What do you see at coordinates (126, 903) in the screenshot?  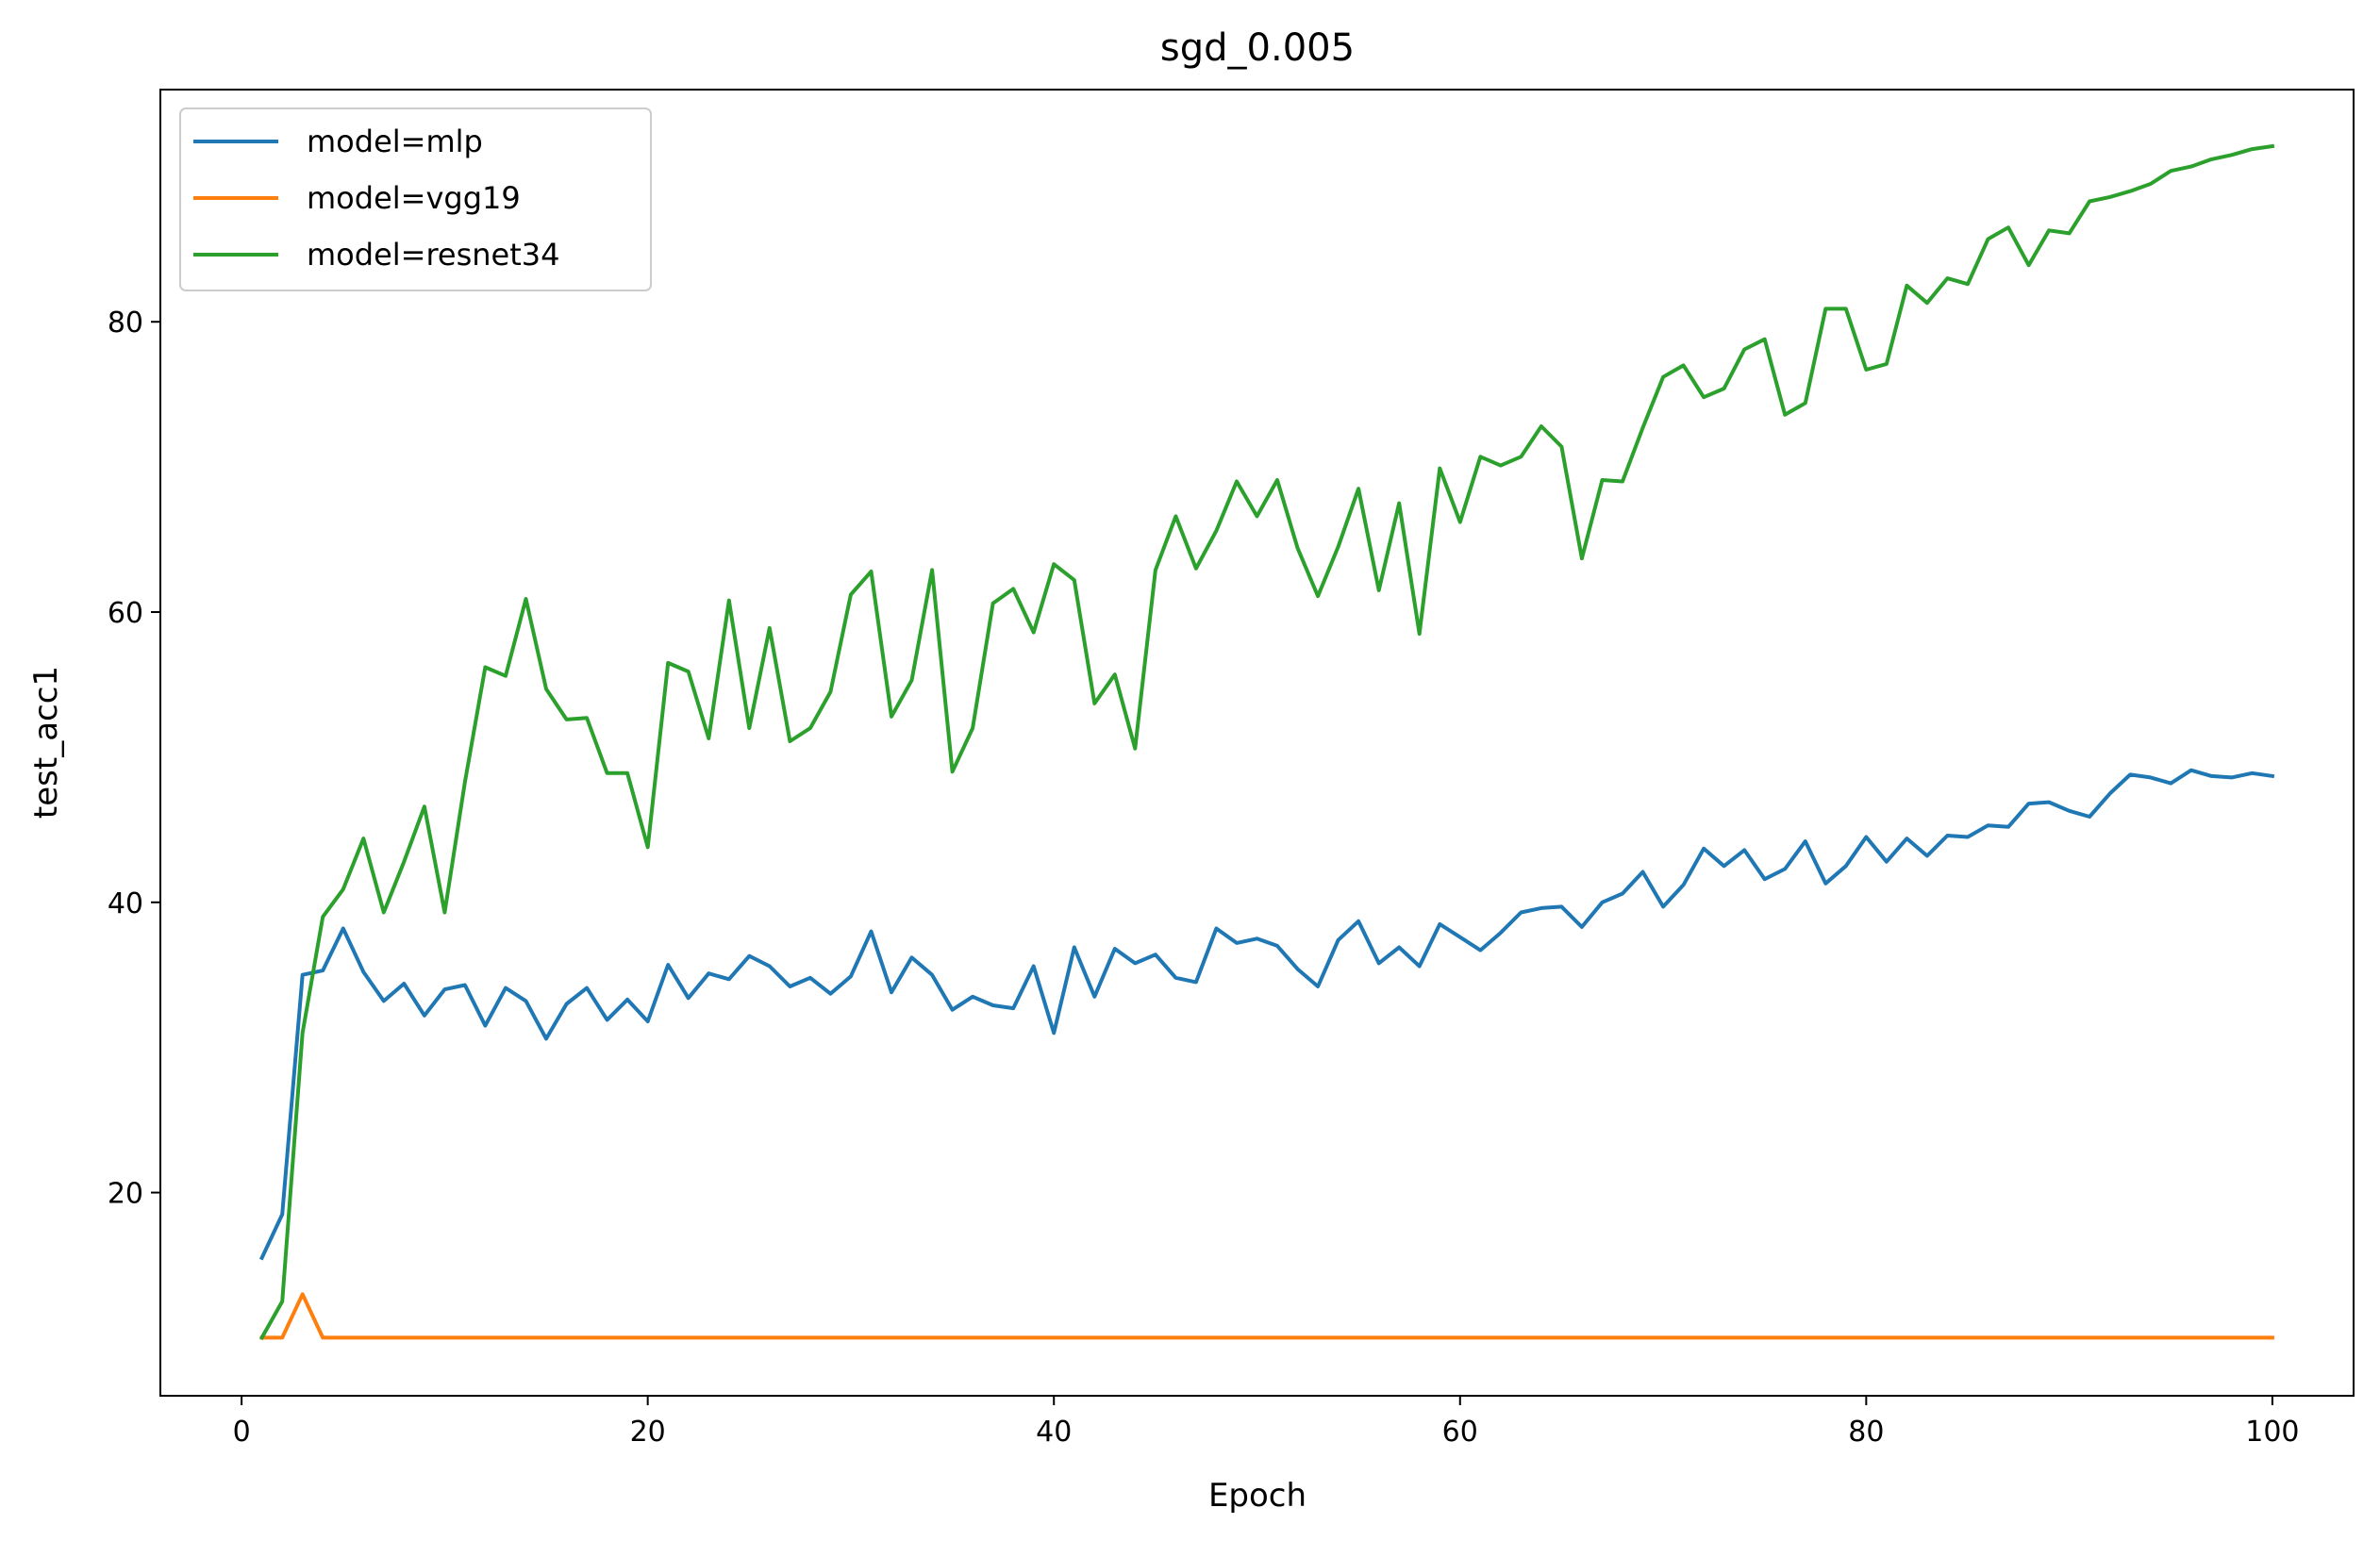 I see `y-tick-label: 40` at bounding box center [126, 903].